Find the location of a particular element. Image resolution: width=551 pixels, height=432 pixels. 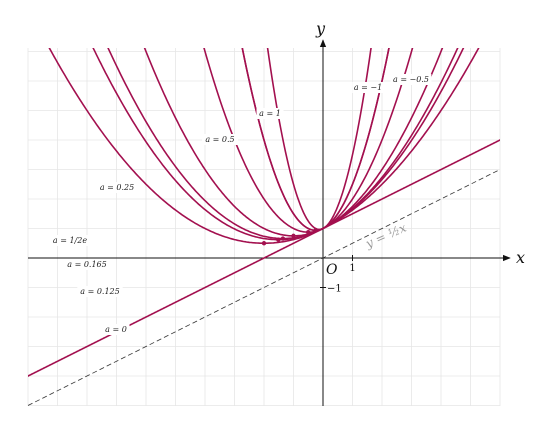

series-label-a-0-125: a = 0.125 is located at coordinates (99, 291).